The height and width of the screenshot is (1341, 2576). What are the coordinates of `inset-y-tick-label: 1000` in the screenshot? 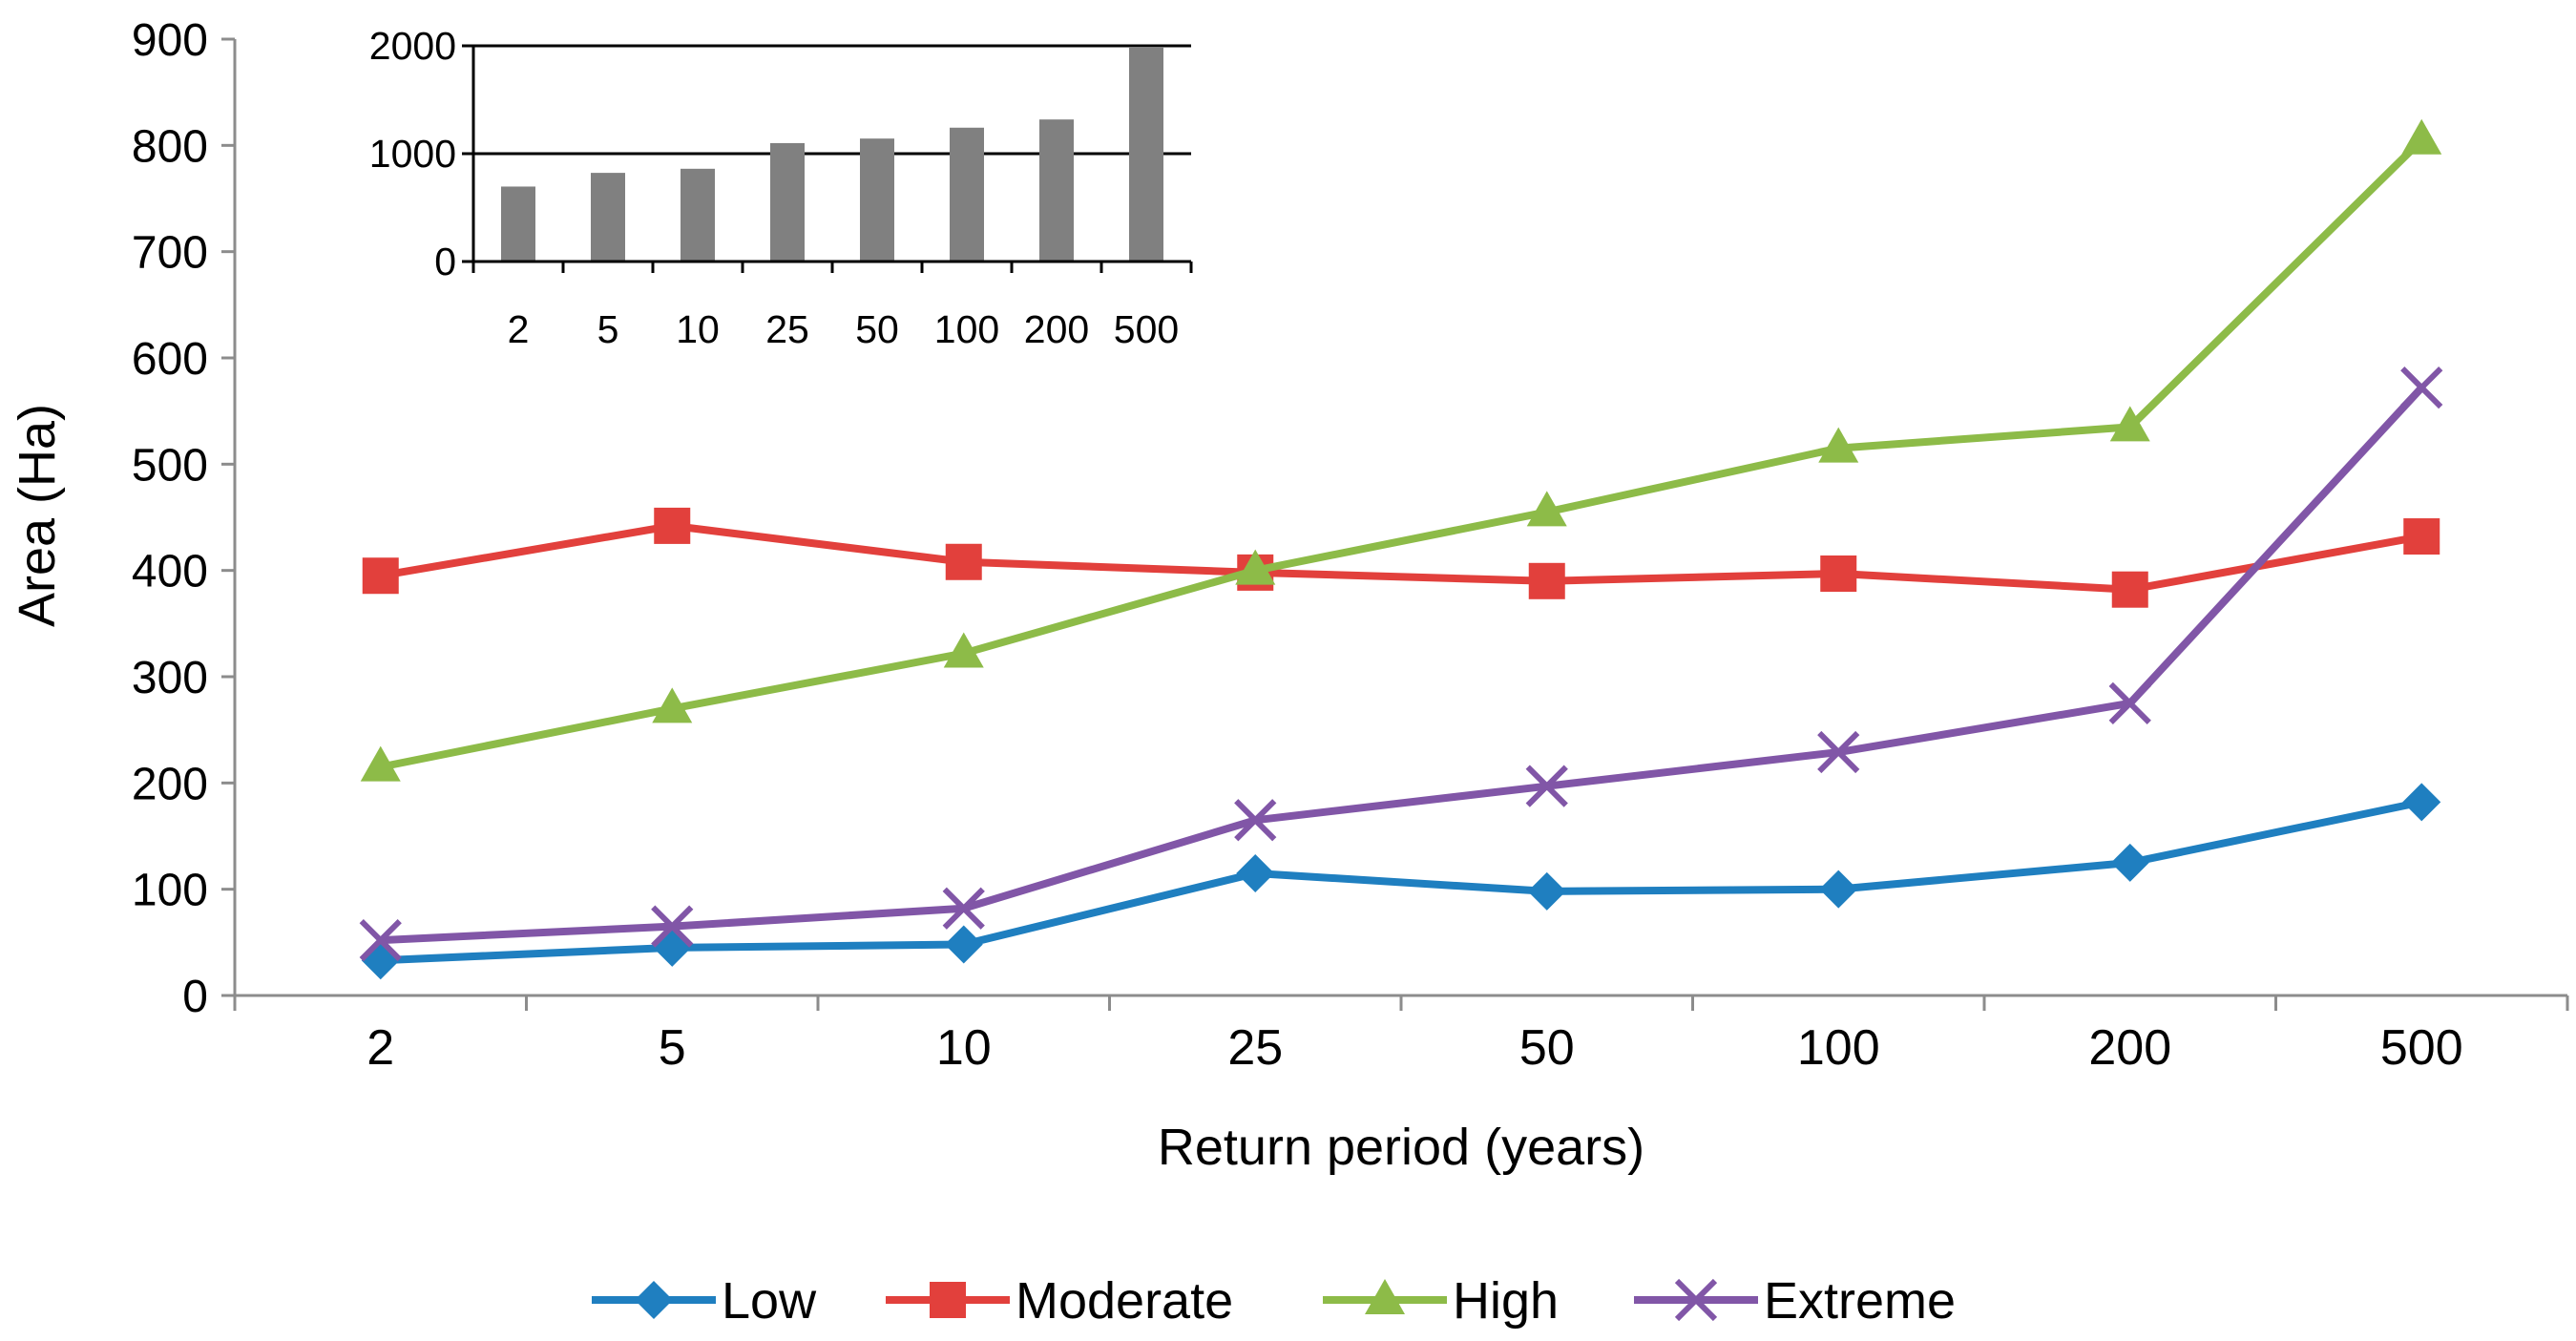 It's located at (412, 154).